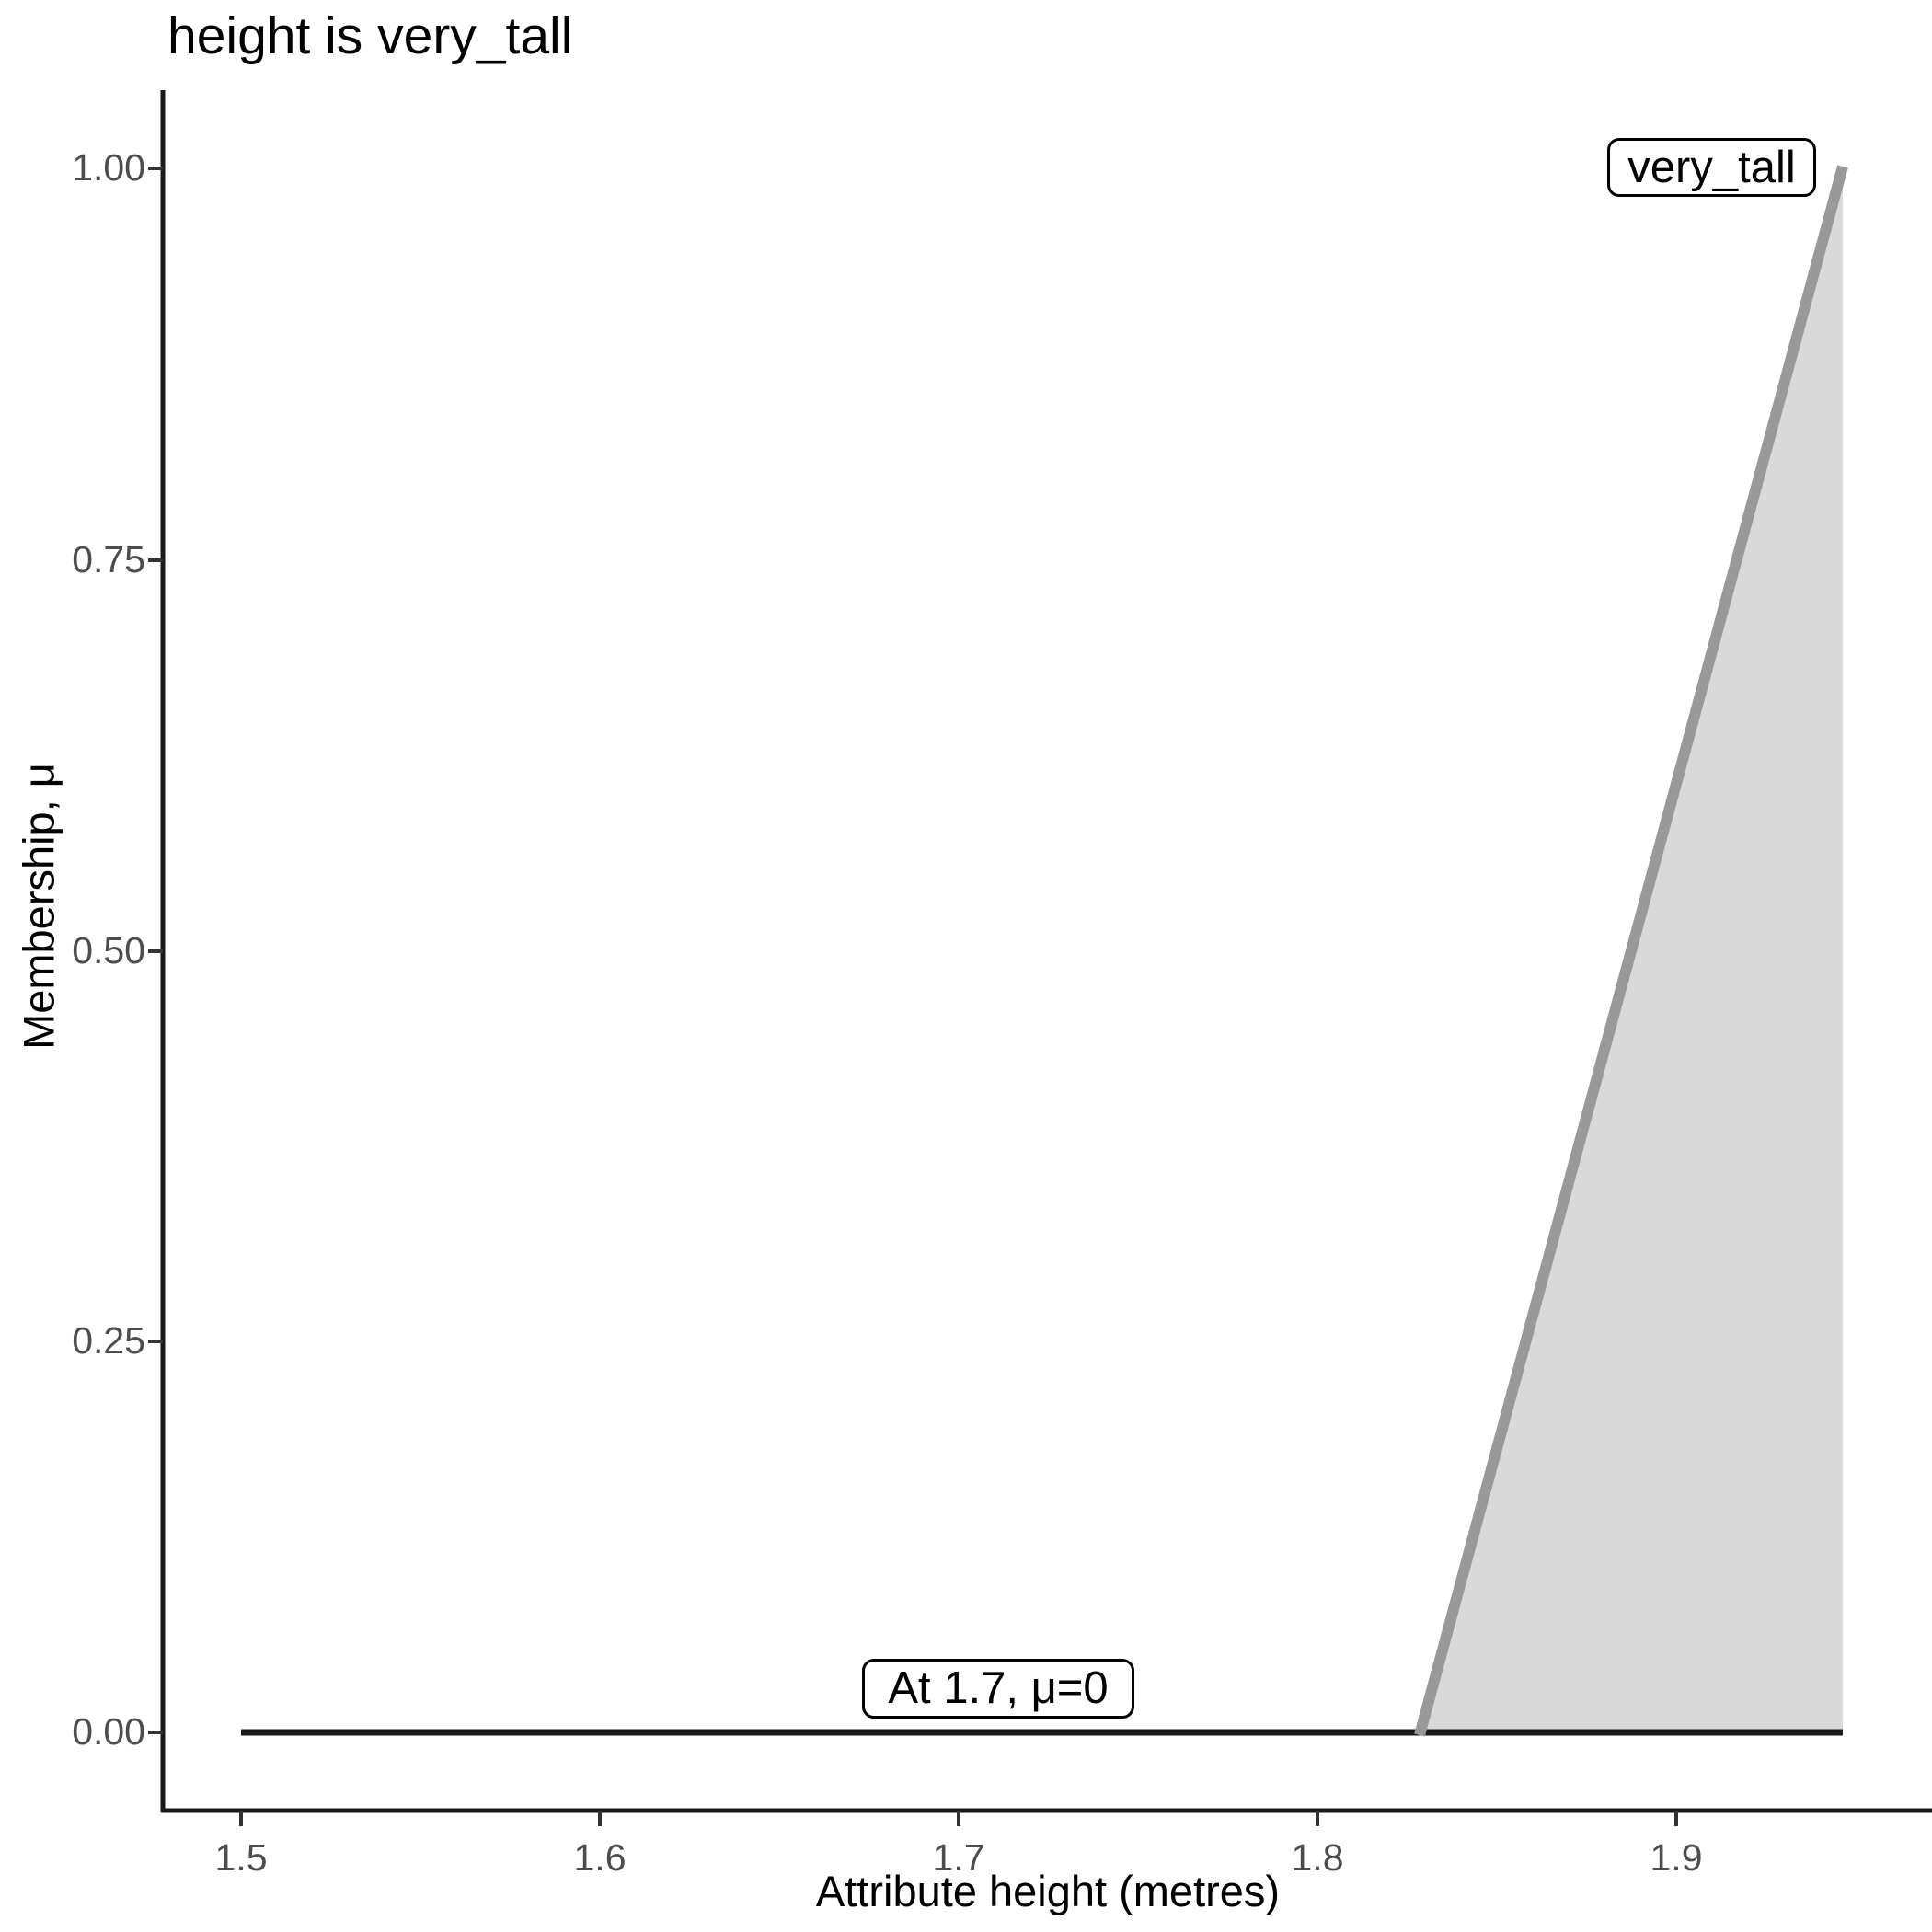 The width and height of the screenshot is (1932, 1932). What do you see at coordinates (600, 1857) in the screenshot?
I see `x-tick-label-1.6: 1.6` at bounding box center [600, 1857].